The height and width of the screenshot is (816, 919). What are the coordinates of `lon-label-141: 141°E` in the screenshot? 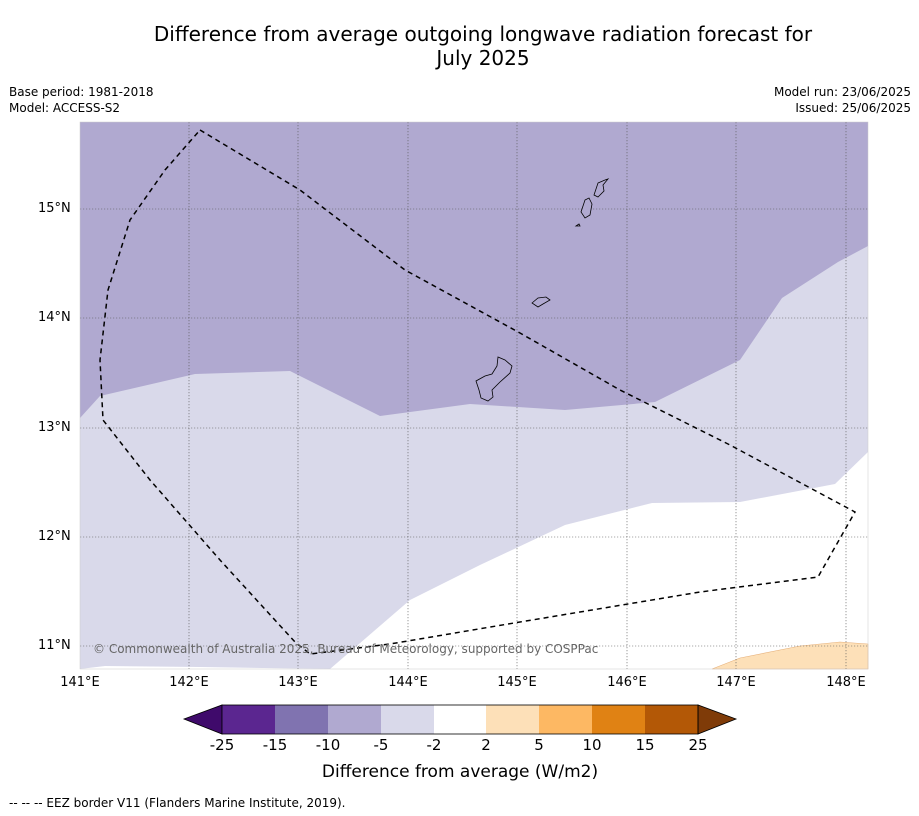 It's located at (80, 682).